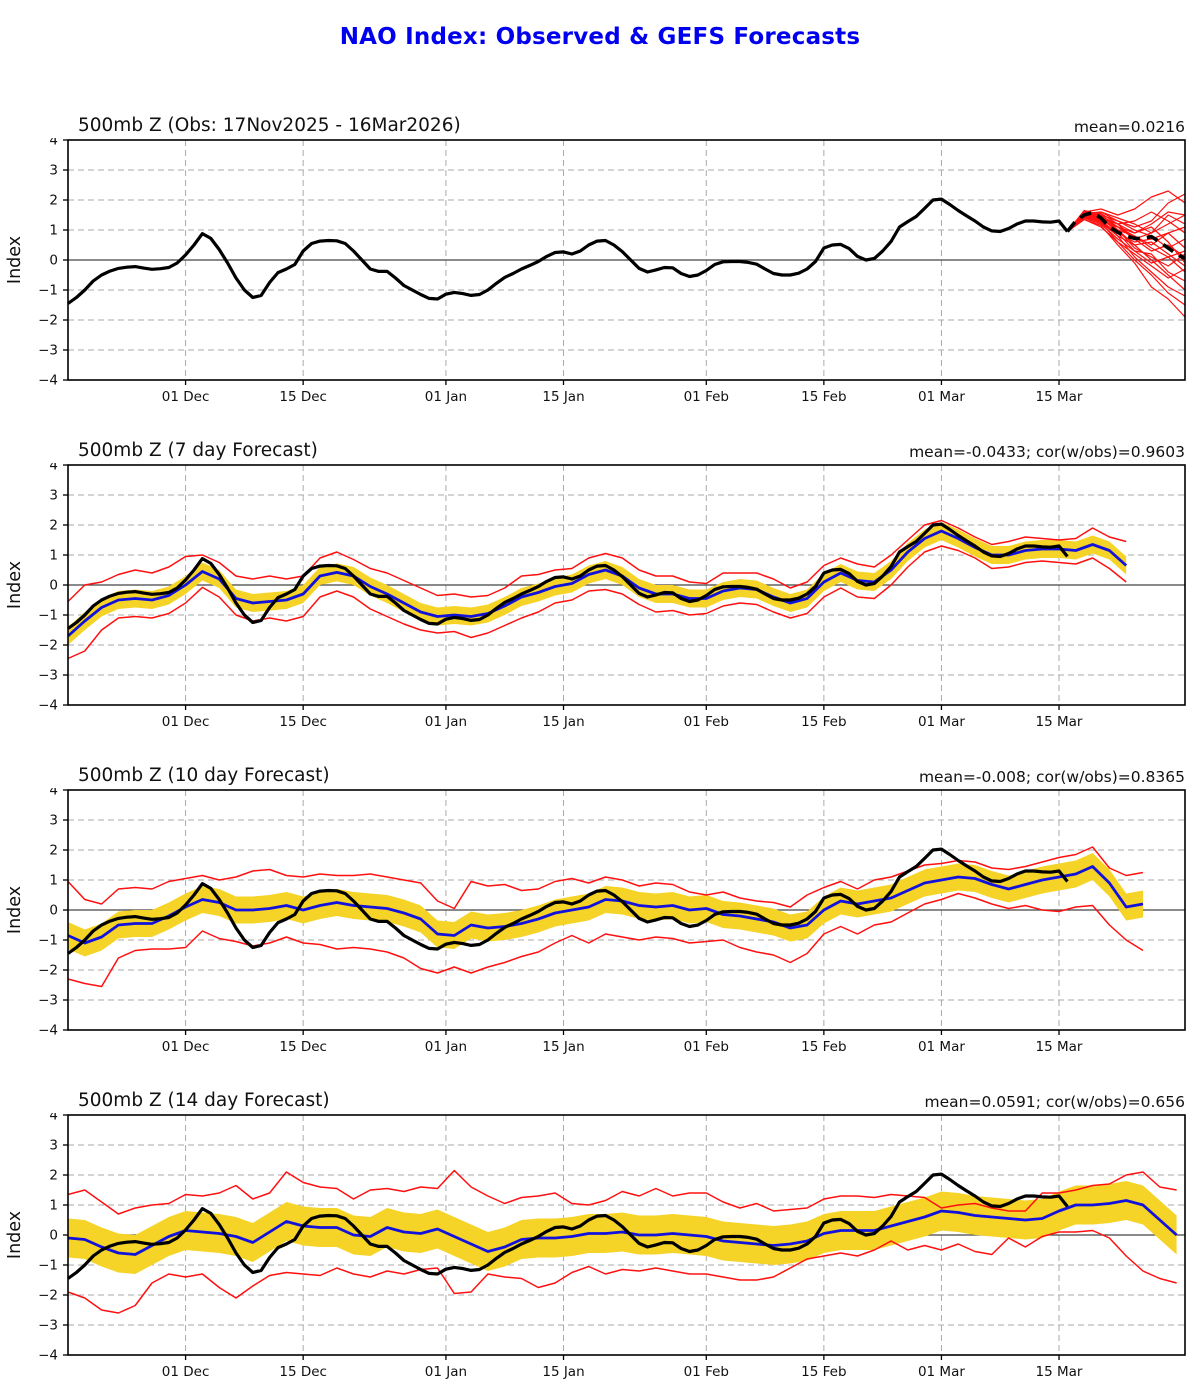  What do you see at coordinates (204, 1100) in the screenshot?
I see `panel-14day-title: 500mb Z (14 day Forecast)` at bounding box center [204, 1100].